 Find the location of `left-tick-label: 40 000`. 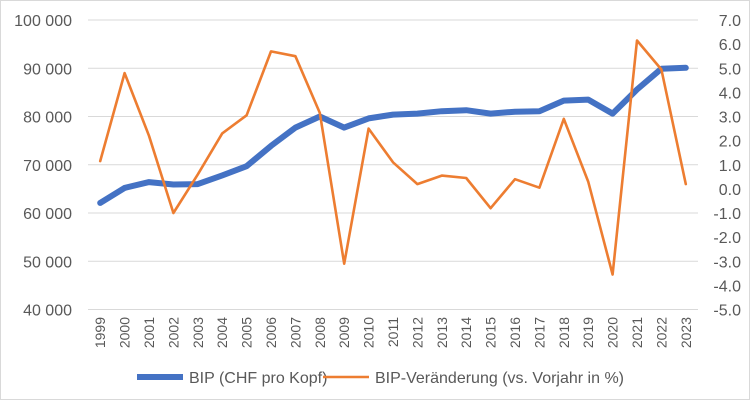

left-tick-label: 40 000 is located at coordinates (47, 311).